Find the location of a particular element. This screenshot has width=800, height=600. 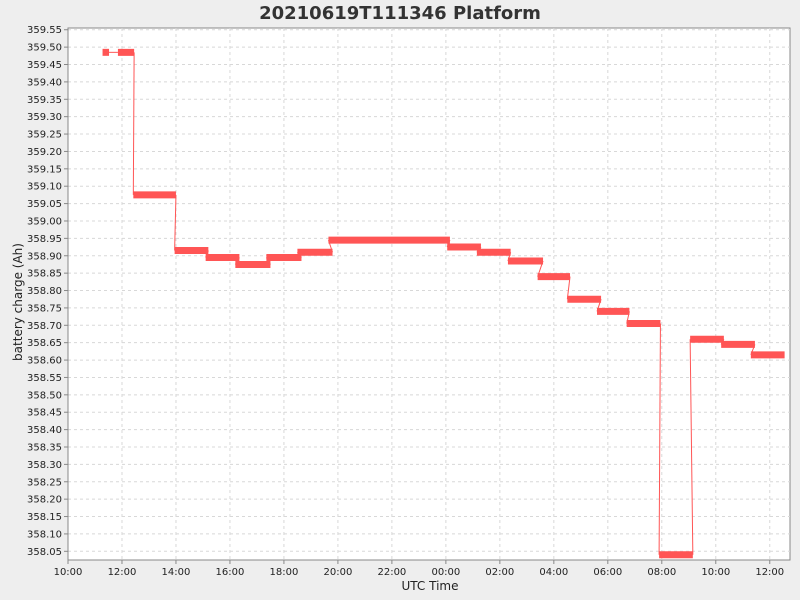

y-tick-label: 359.30 is located at coordinates (44, 117).